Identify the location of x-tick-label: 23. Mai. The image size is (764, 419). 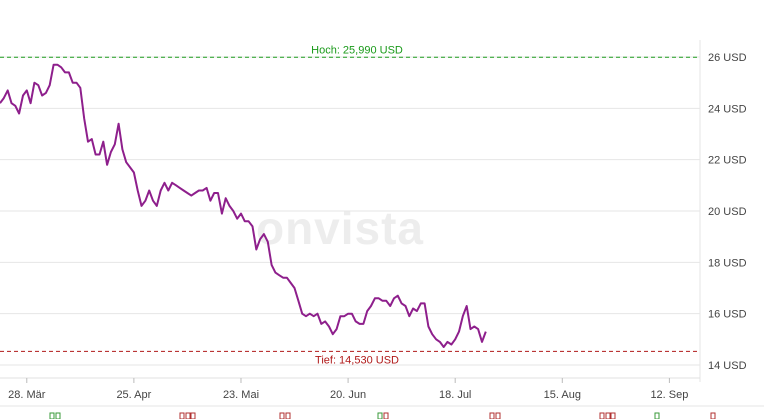
(241, 395).